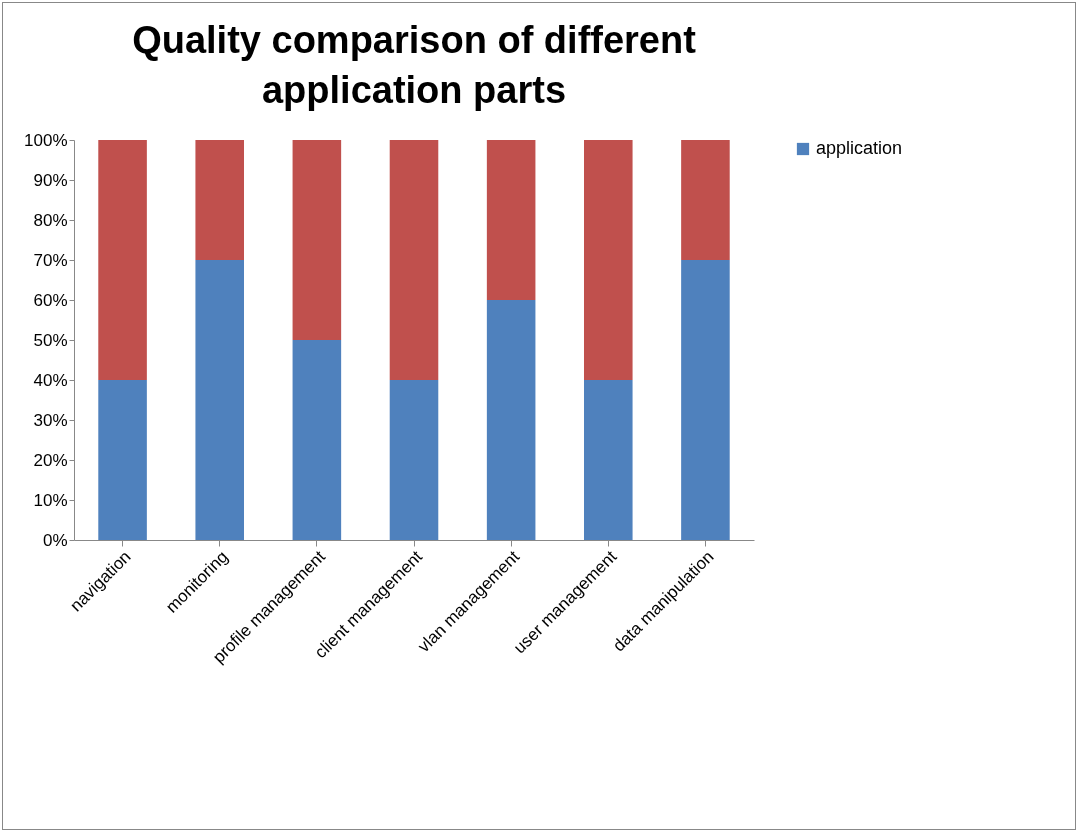 Image resolution: width=1078 pixels, height=832 pixels. I want to click on y-tick-label: 20%, so click(50, 460).